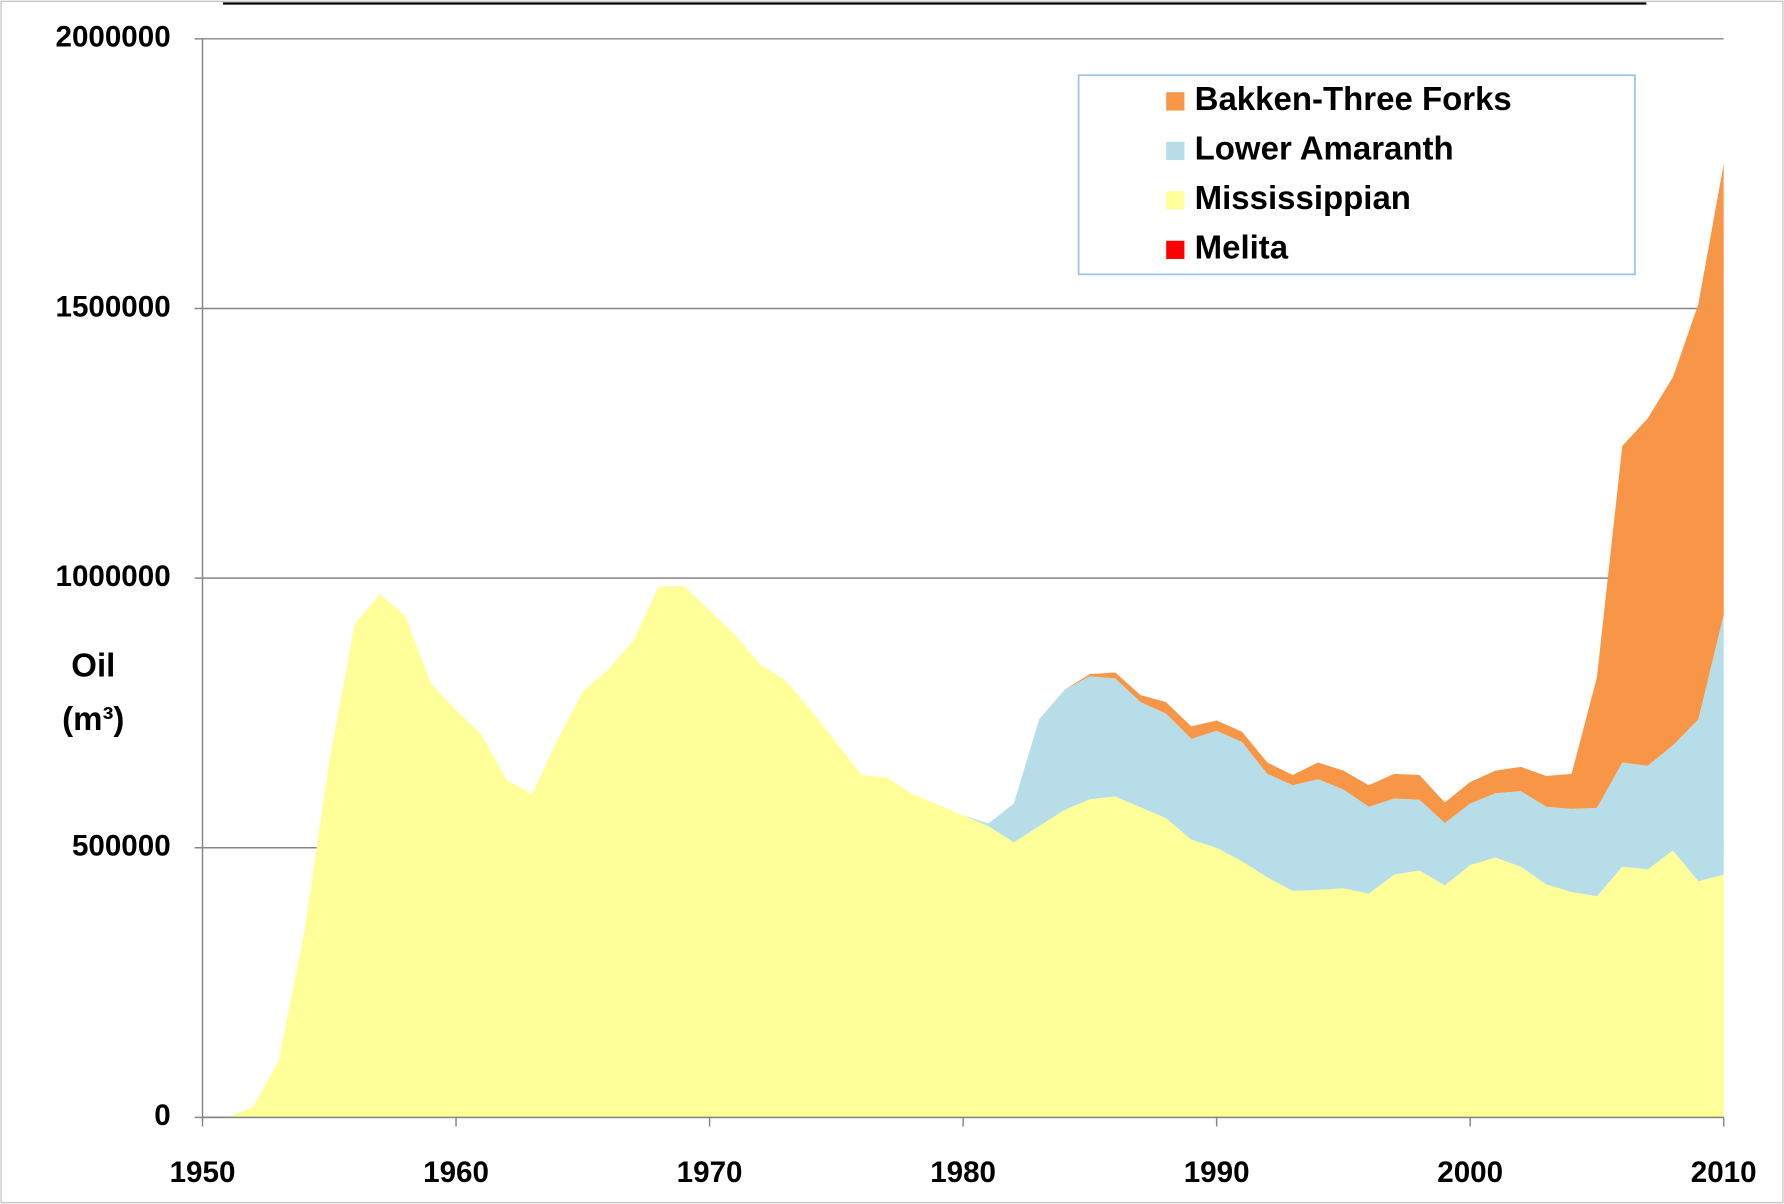 The width and height of the screenshot is (1784, 1204). Describe the element at coordinates (963, 1172) in the screenshot. I see `x-tick-label: 1980` at that location.